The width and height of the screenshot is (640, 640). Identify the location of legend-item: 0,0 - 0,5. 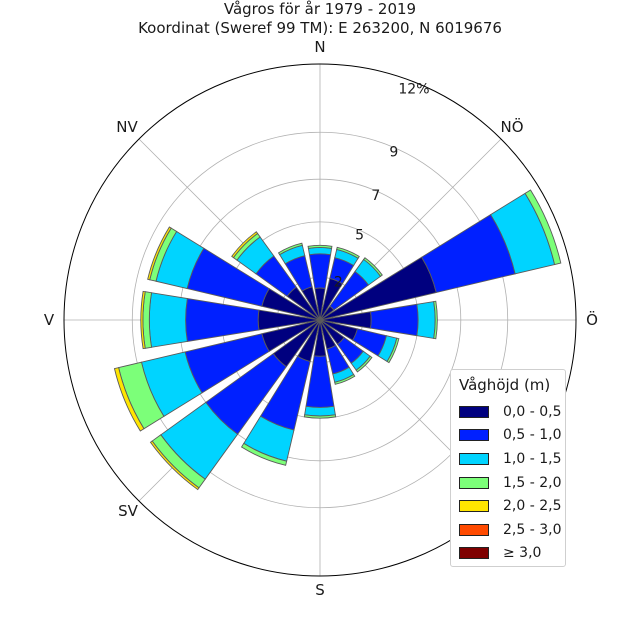
(512, 412).